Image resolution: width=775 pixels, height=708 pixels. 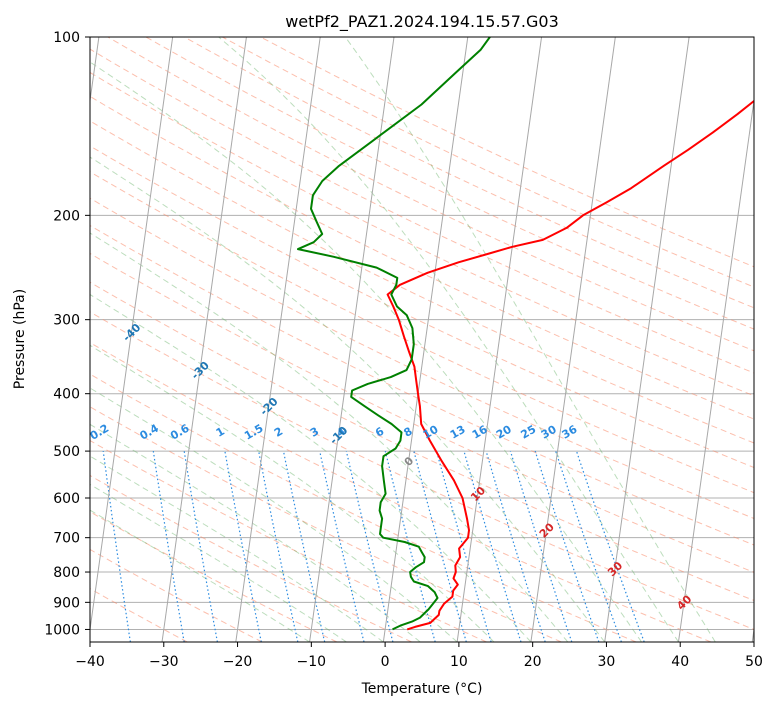 I want to click on x-axis: −40 −30 −20 −10 0 10 20 30 40 50, so click(x=419, y=656).